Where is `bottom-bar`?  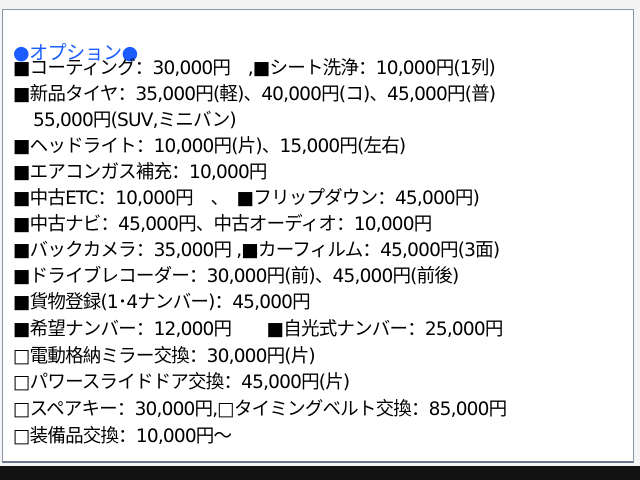 bottom-bar is located at coordinates (320, 473).